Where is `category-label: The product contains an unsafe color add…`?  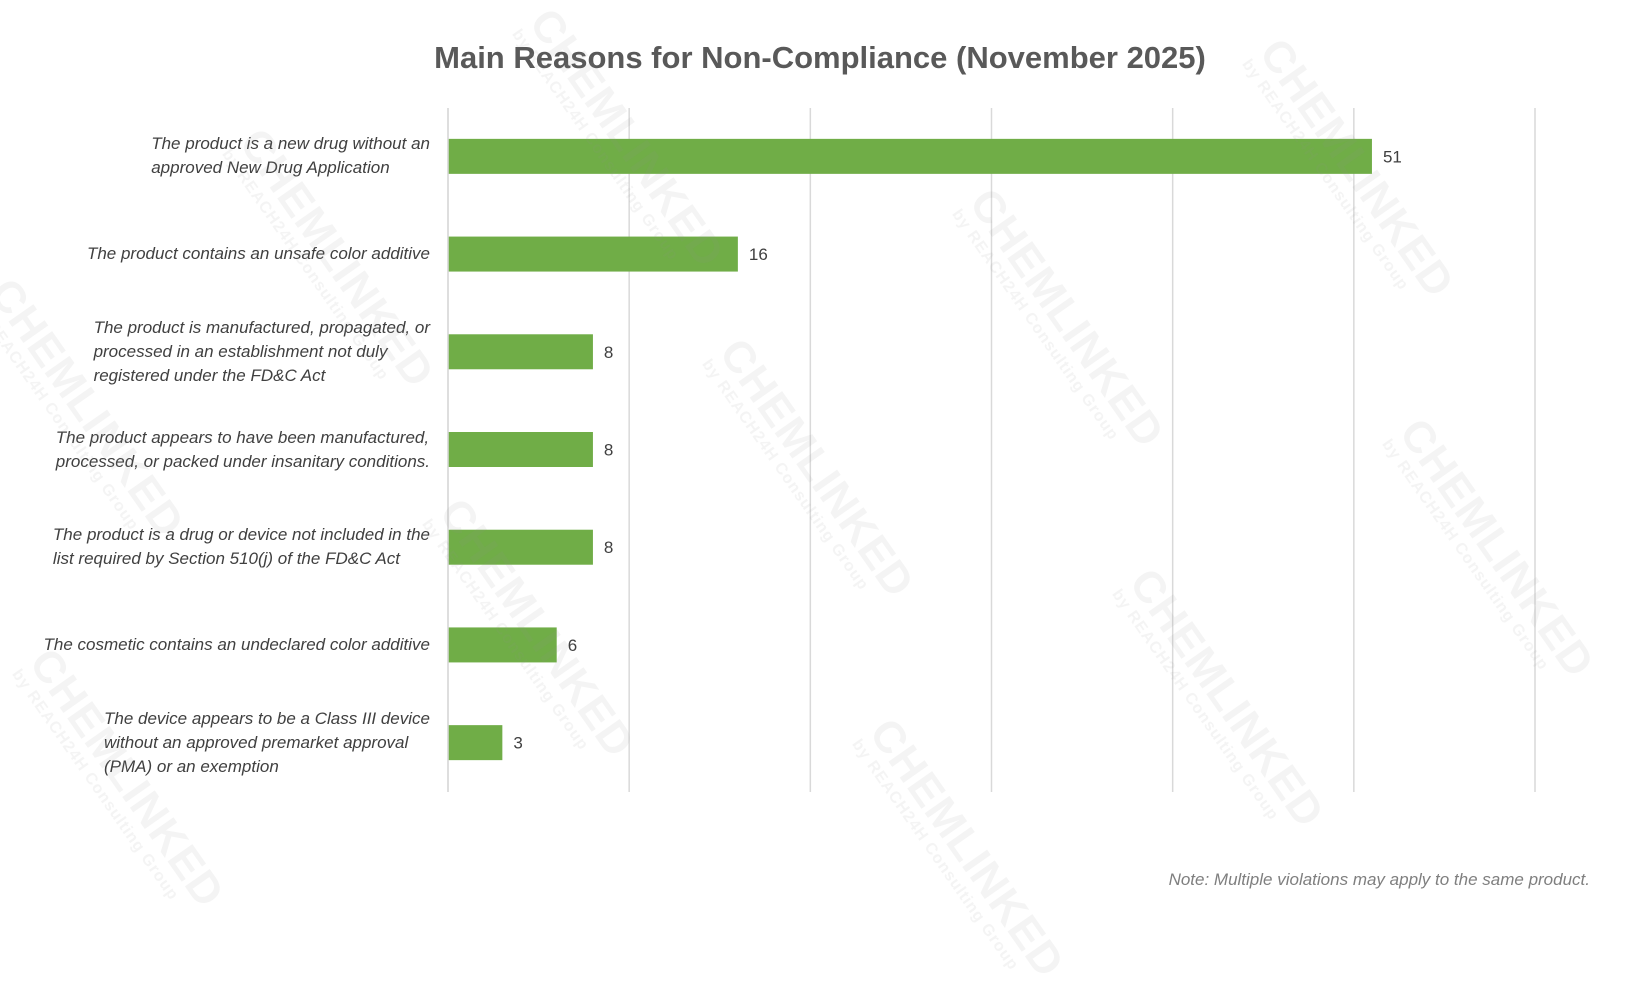 category-label: The product contains an unsafe color add… is located at coordinates (258, 254).